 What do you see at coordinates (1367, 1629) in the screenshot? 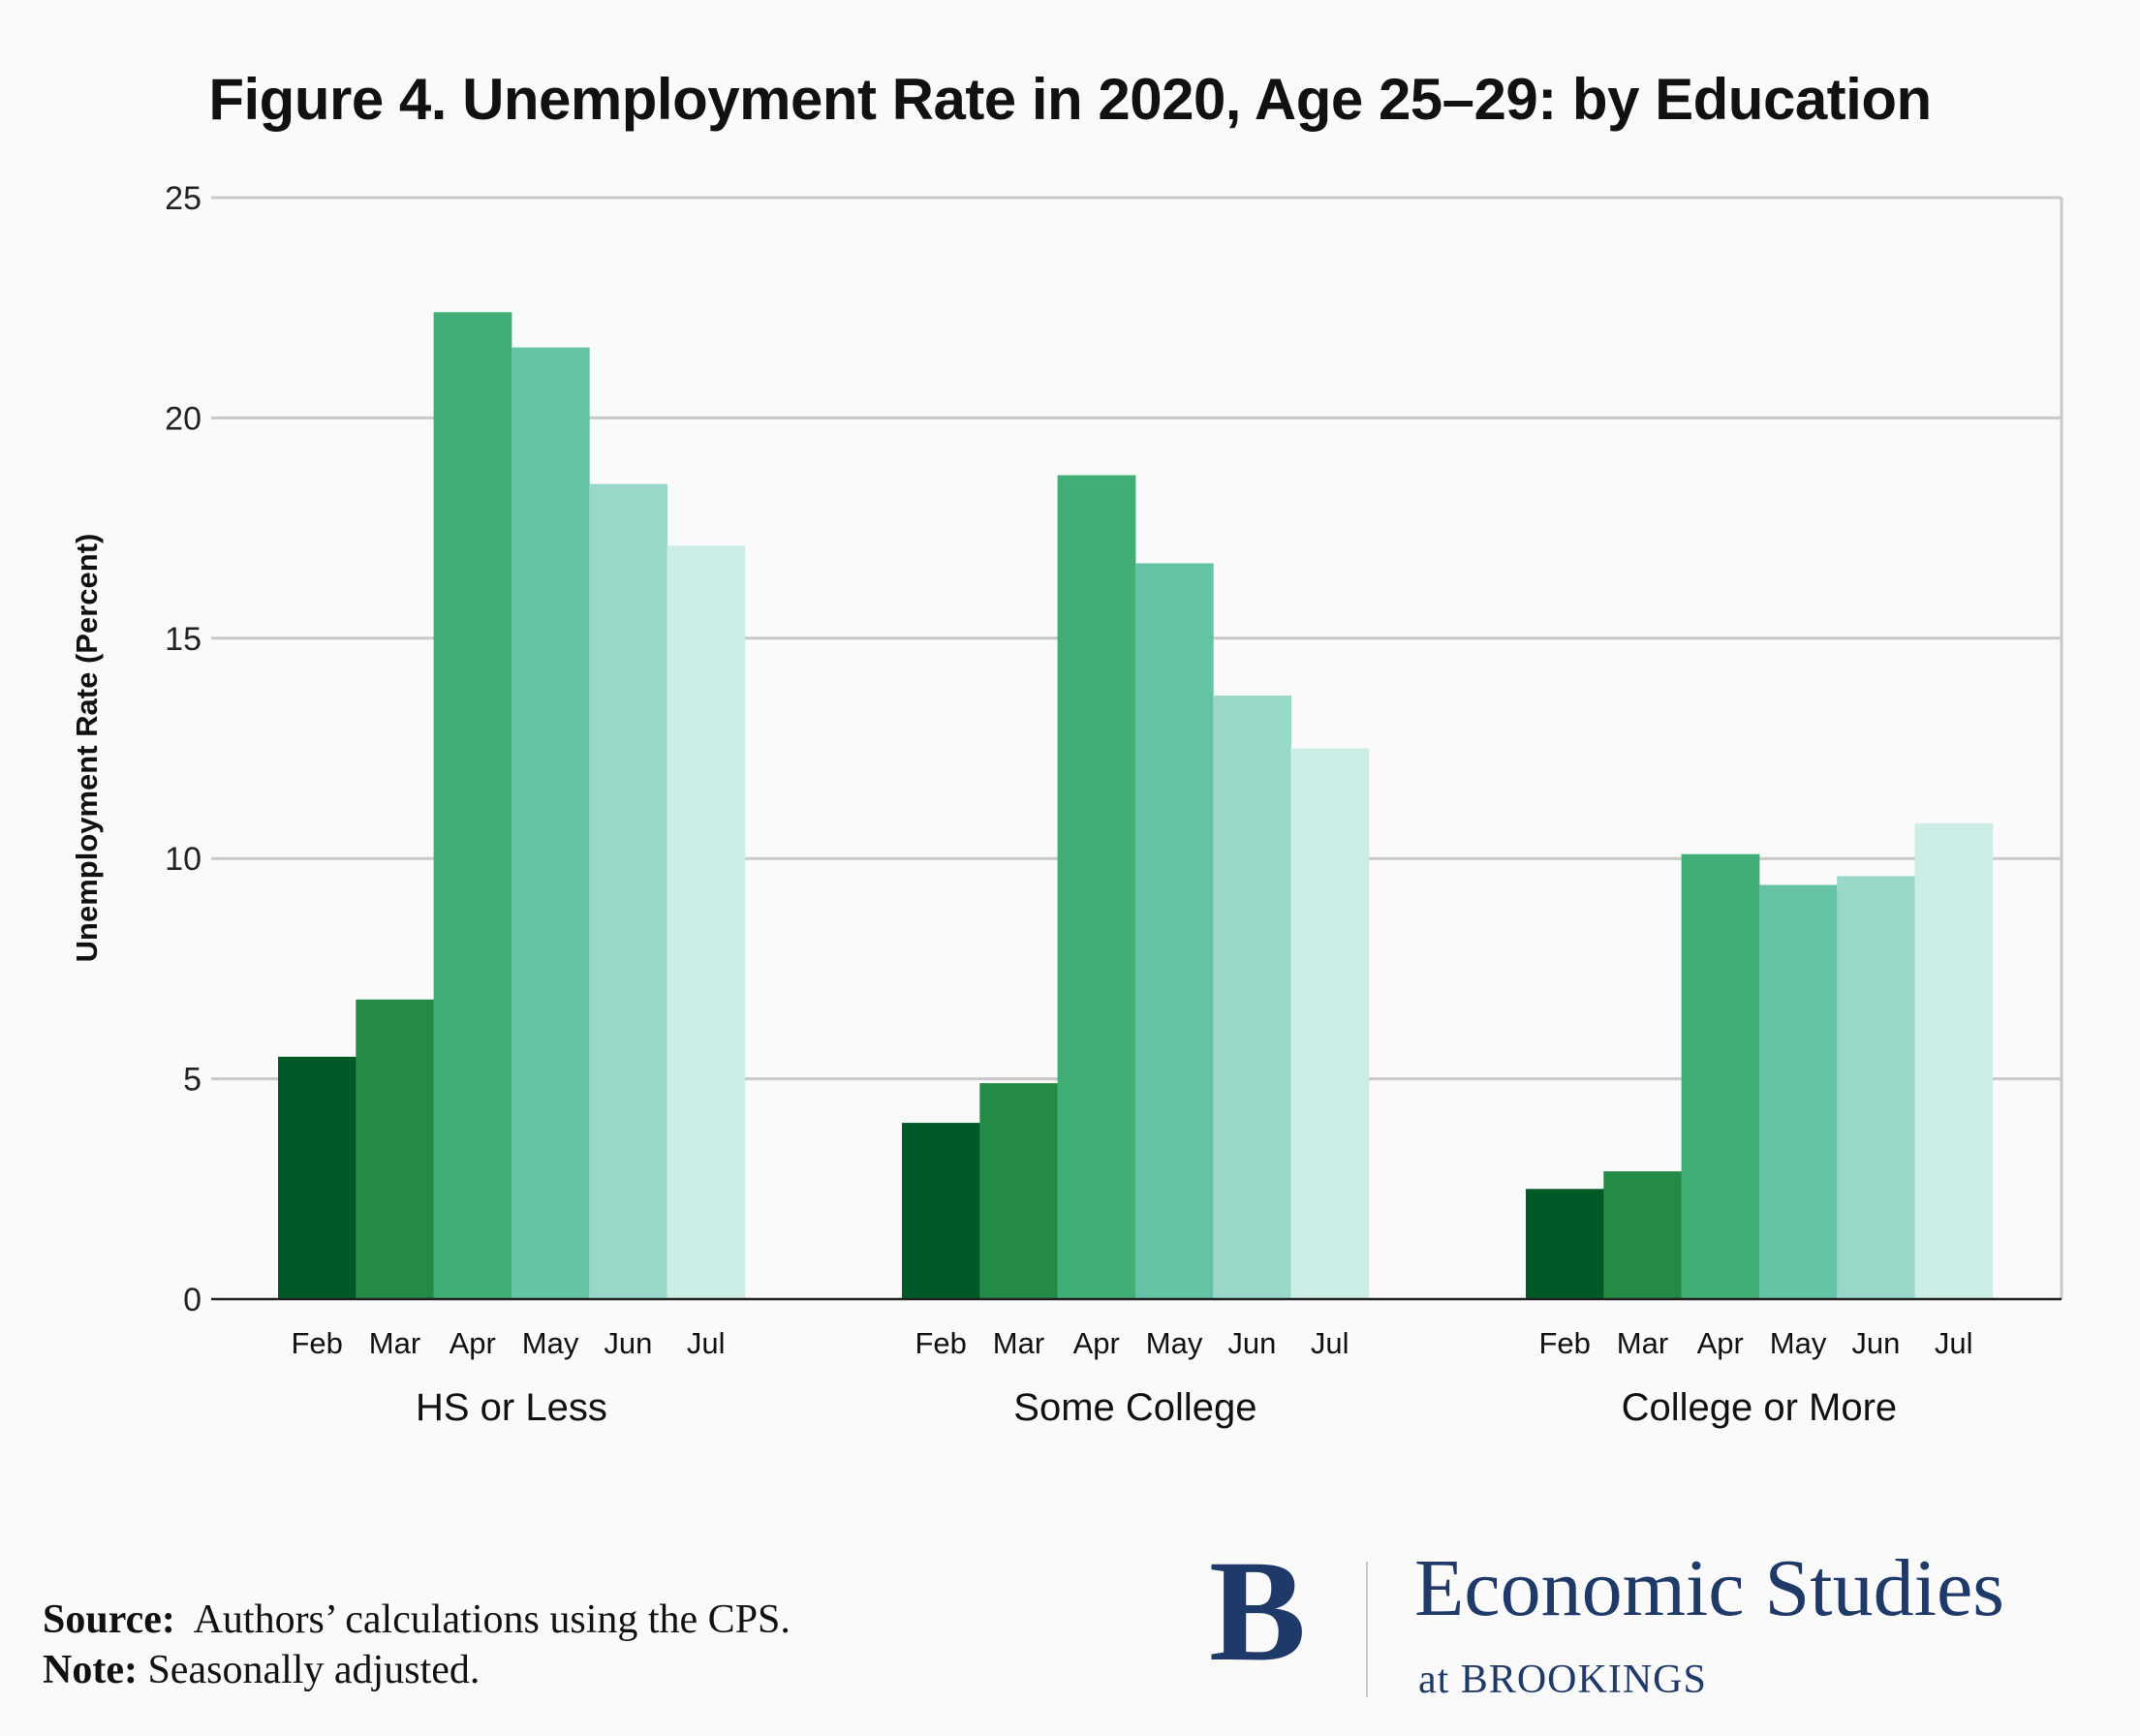
I see `logo-divider` at bounding box center [1367, 1629].